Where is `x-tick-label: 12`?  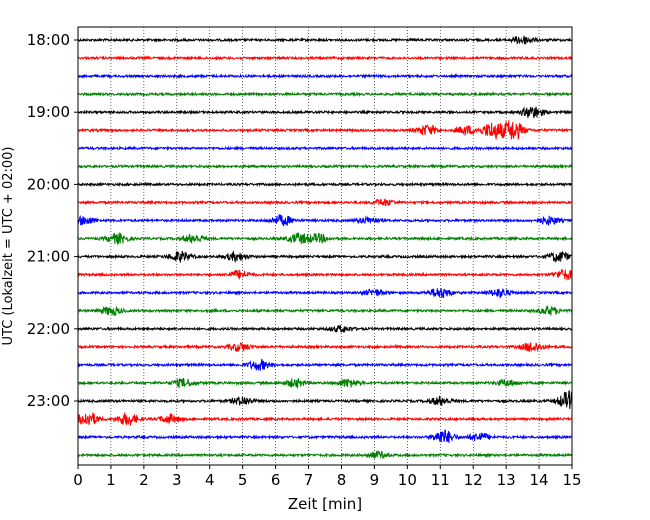 x-tick-label: 12 is located at coordinates (473, 480).